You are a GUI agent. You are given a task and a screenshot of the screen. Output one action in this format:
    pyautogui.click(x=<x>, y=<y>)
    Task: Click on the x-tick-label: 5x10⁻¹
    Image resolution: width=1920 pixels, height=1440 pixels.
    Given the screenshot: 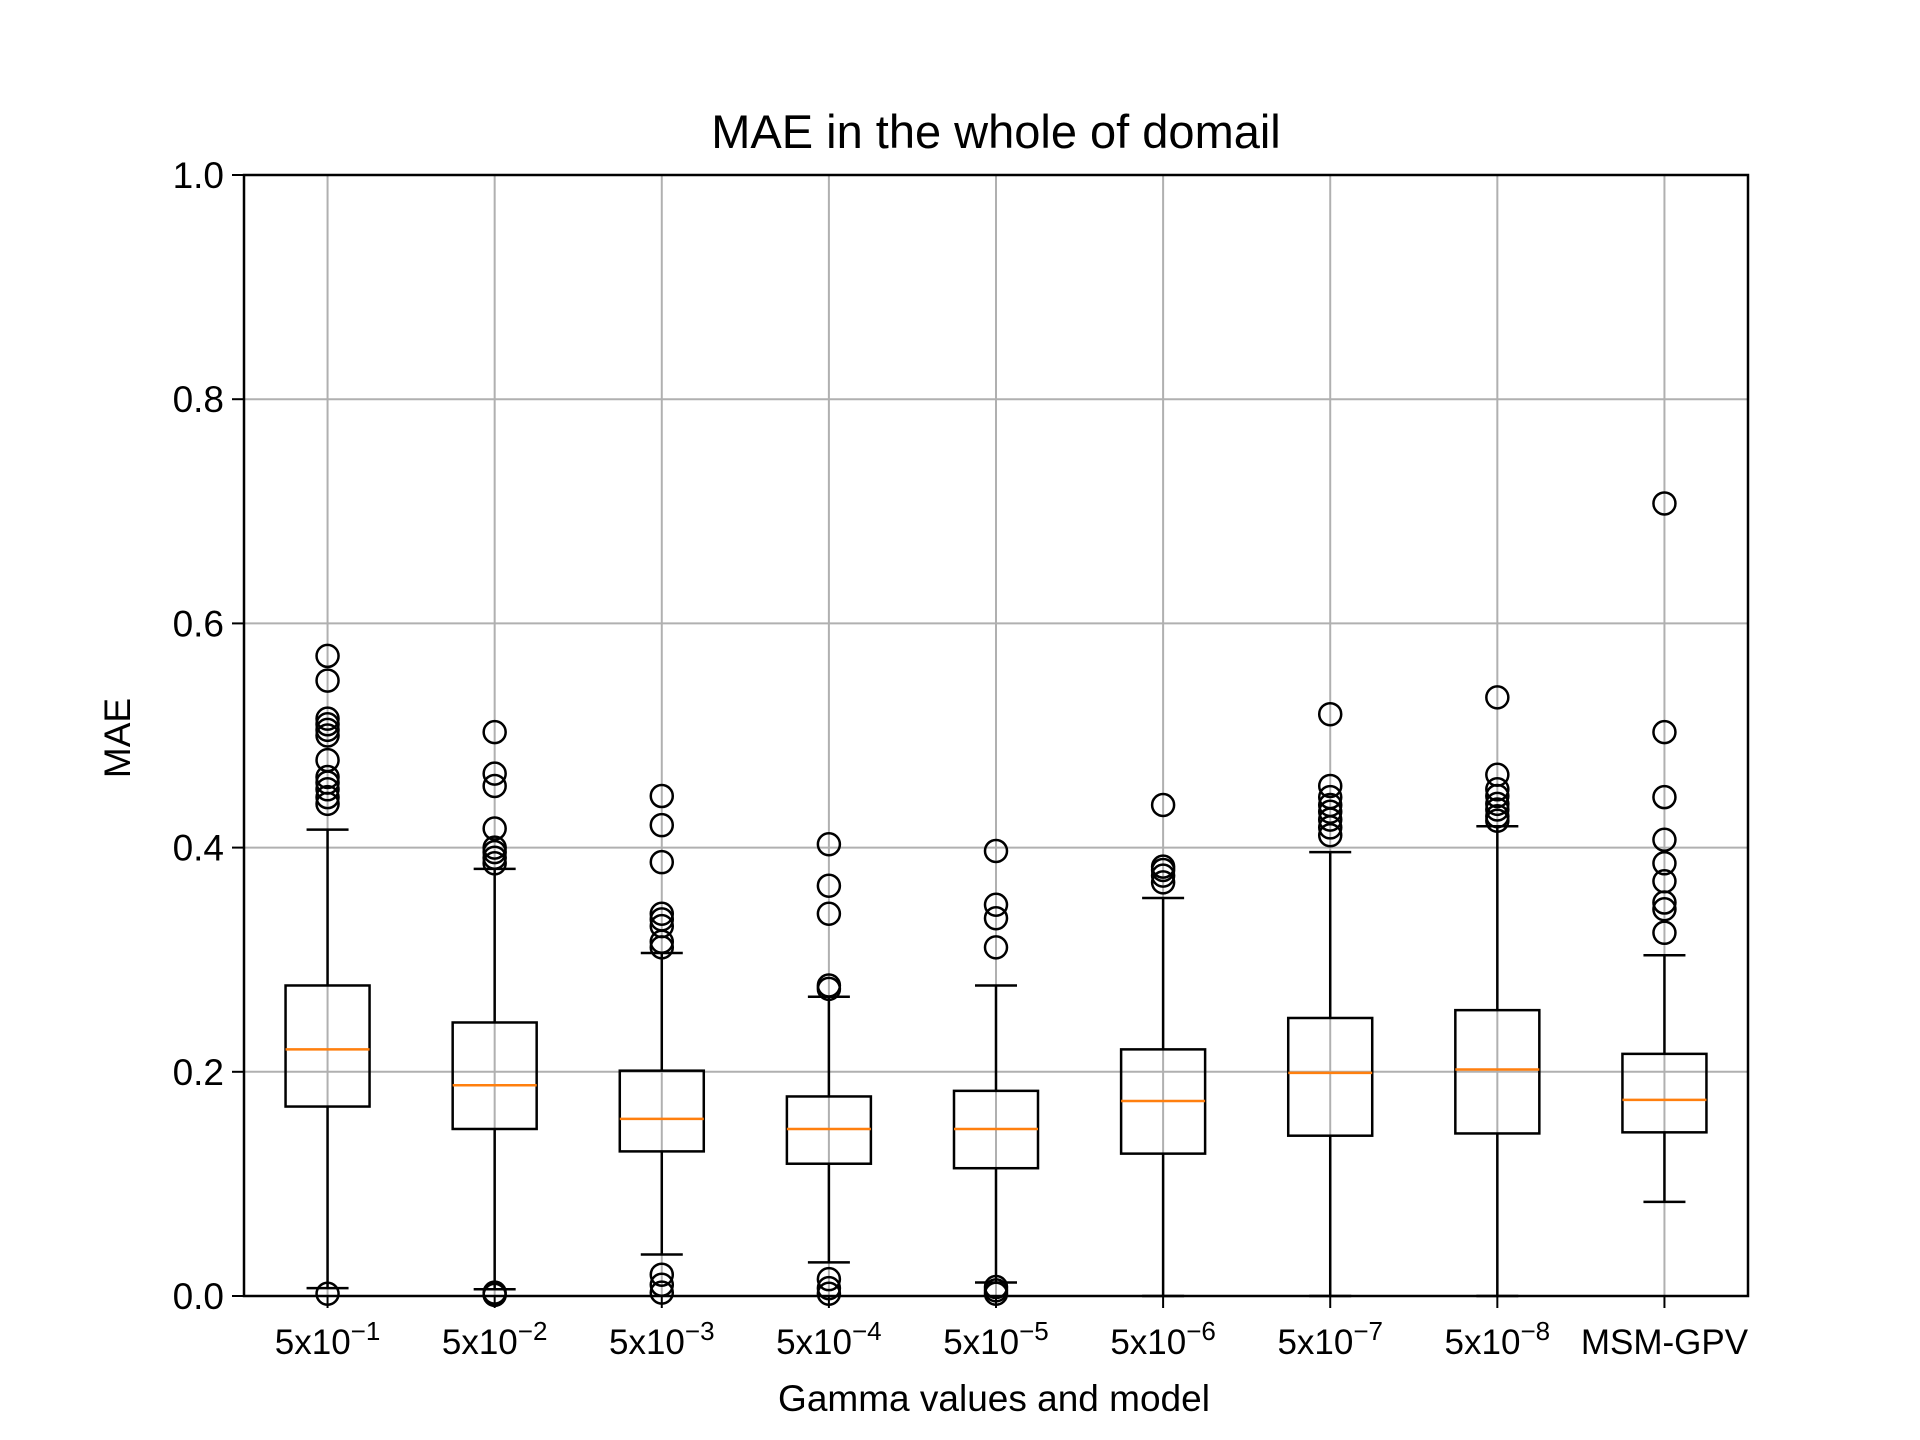 What is the action you would take?
    pyautogui.click(x=328, y=1339)
    